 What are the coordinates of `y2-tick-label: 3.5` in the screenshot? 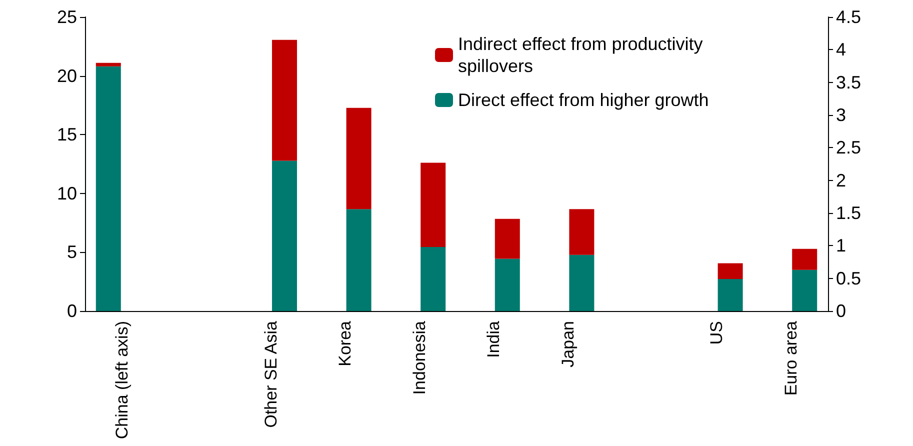 It's located at (849, 82).